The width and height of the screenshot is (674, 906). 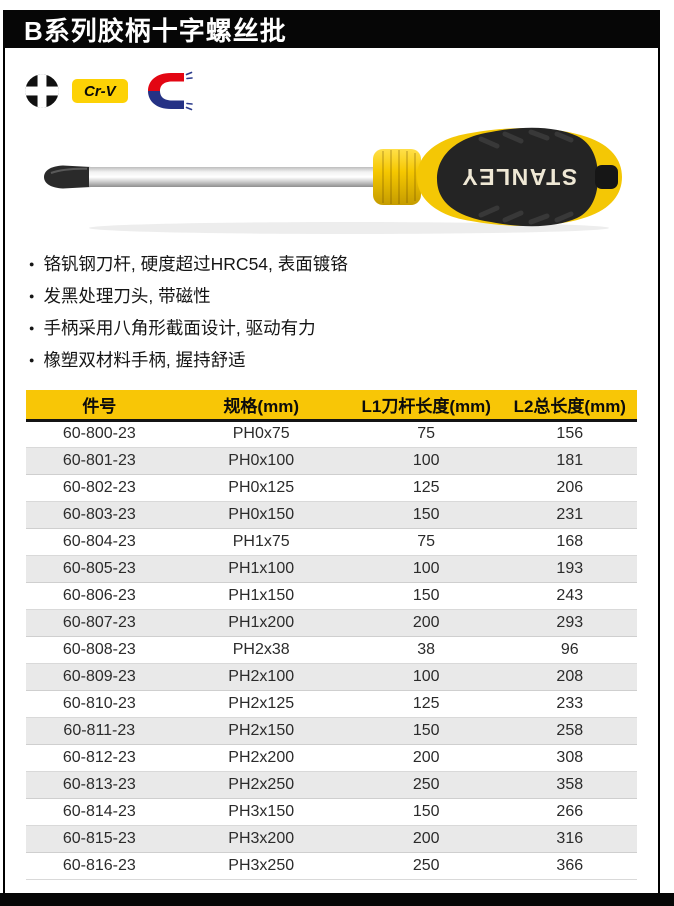 What do you see at coordinates (569, 569) in the screenshot?
I see `table-cell: 193` at bounding box center [569, 569].